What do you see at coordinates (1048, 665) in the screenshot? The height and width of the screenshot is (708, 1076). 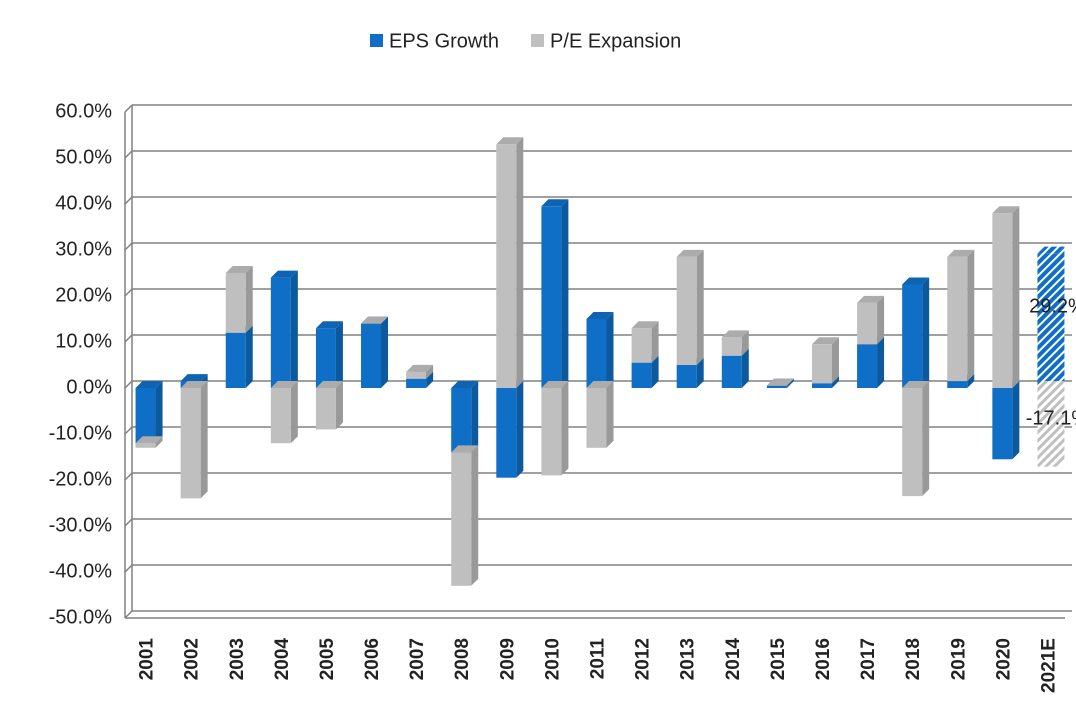 I see `x-tick-label: 2021E` at bounding box center [1048, 665].